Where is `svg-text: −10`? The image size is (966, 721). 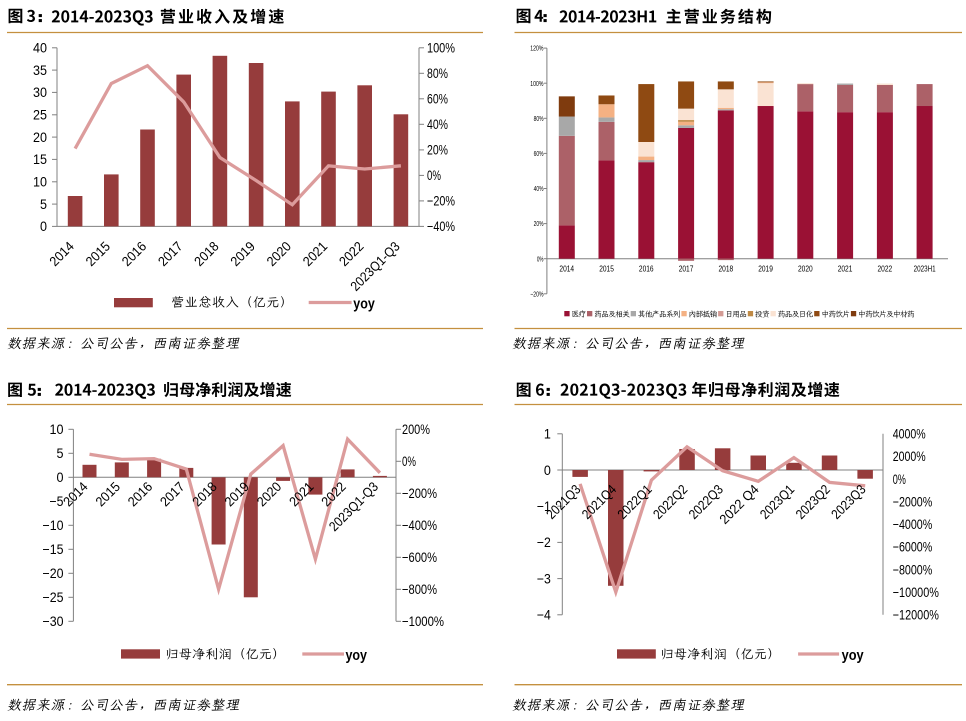
svg-text: −10 is located at coordinates (53, 525).